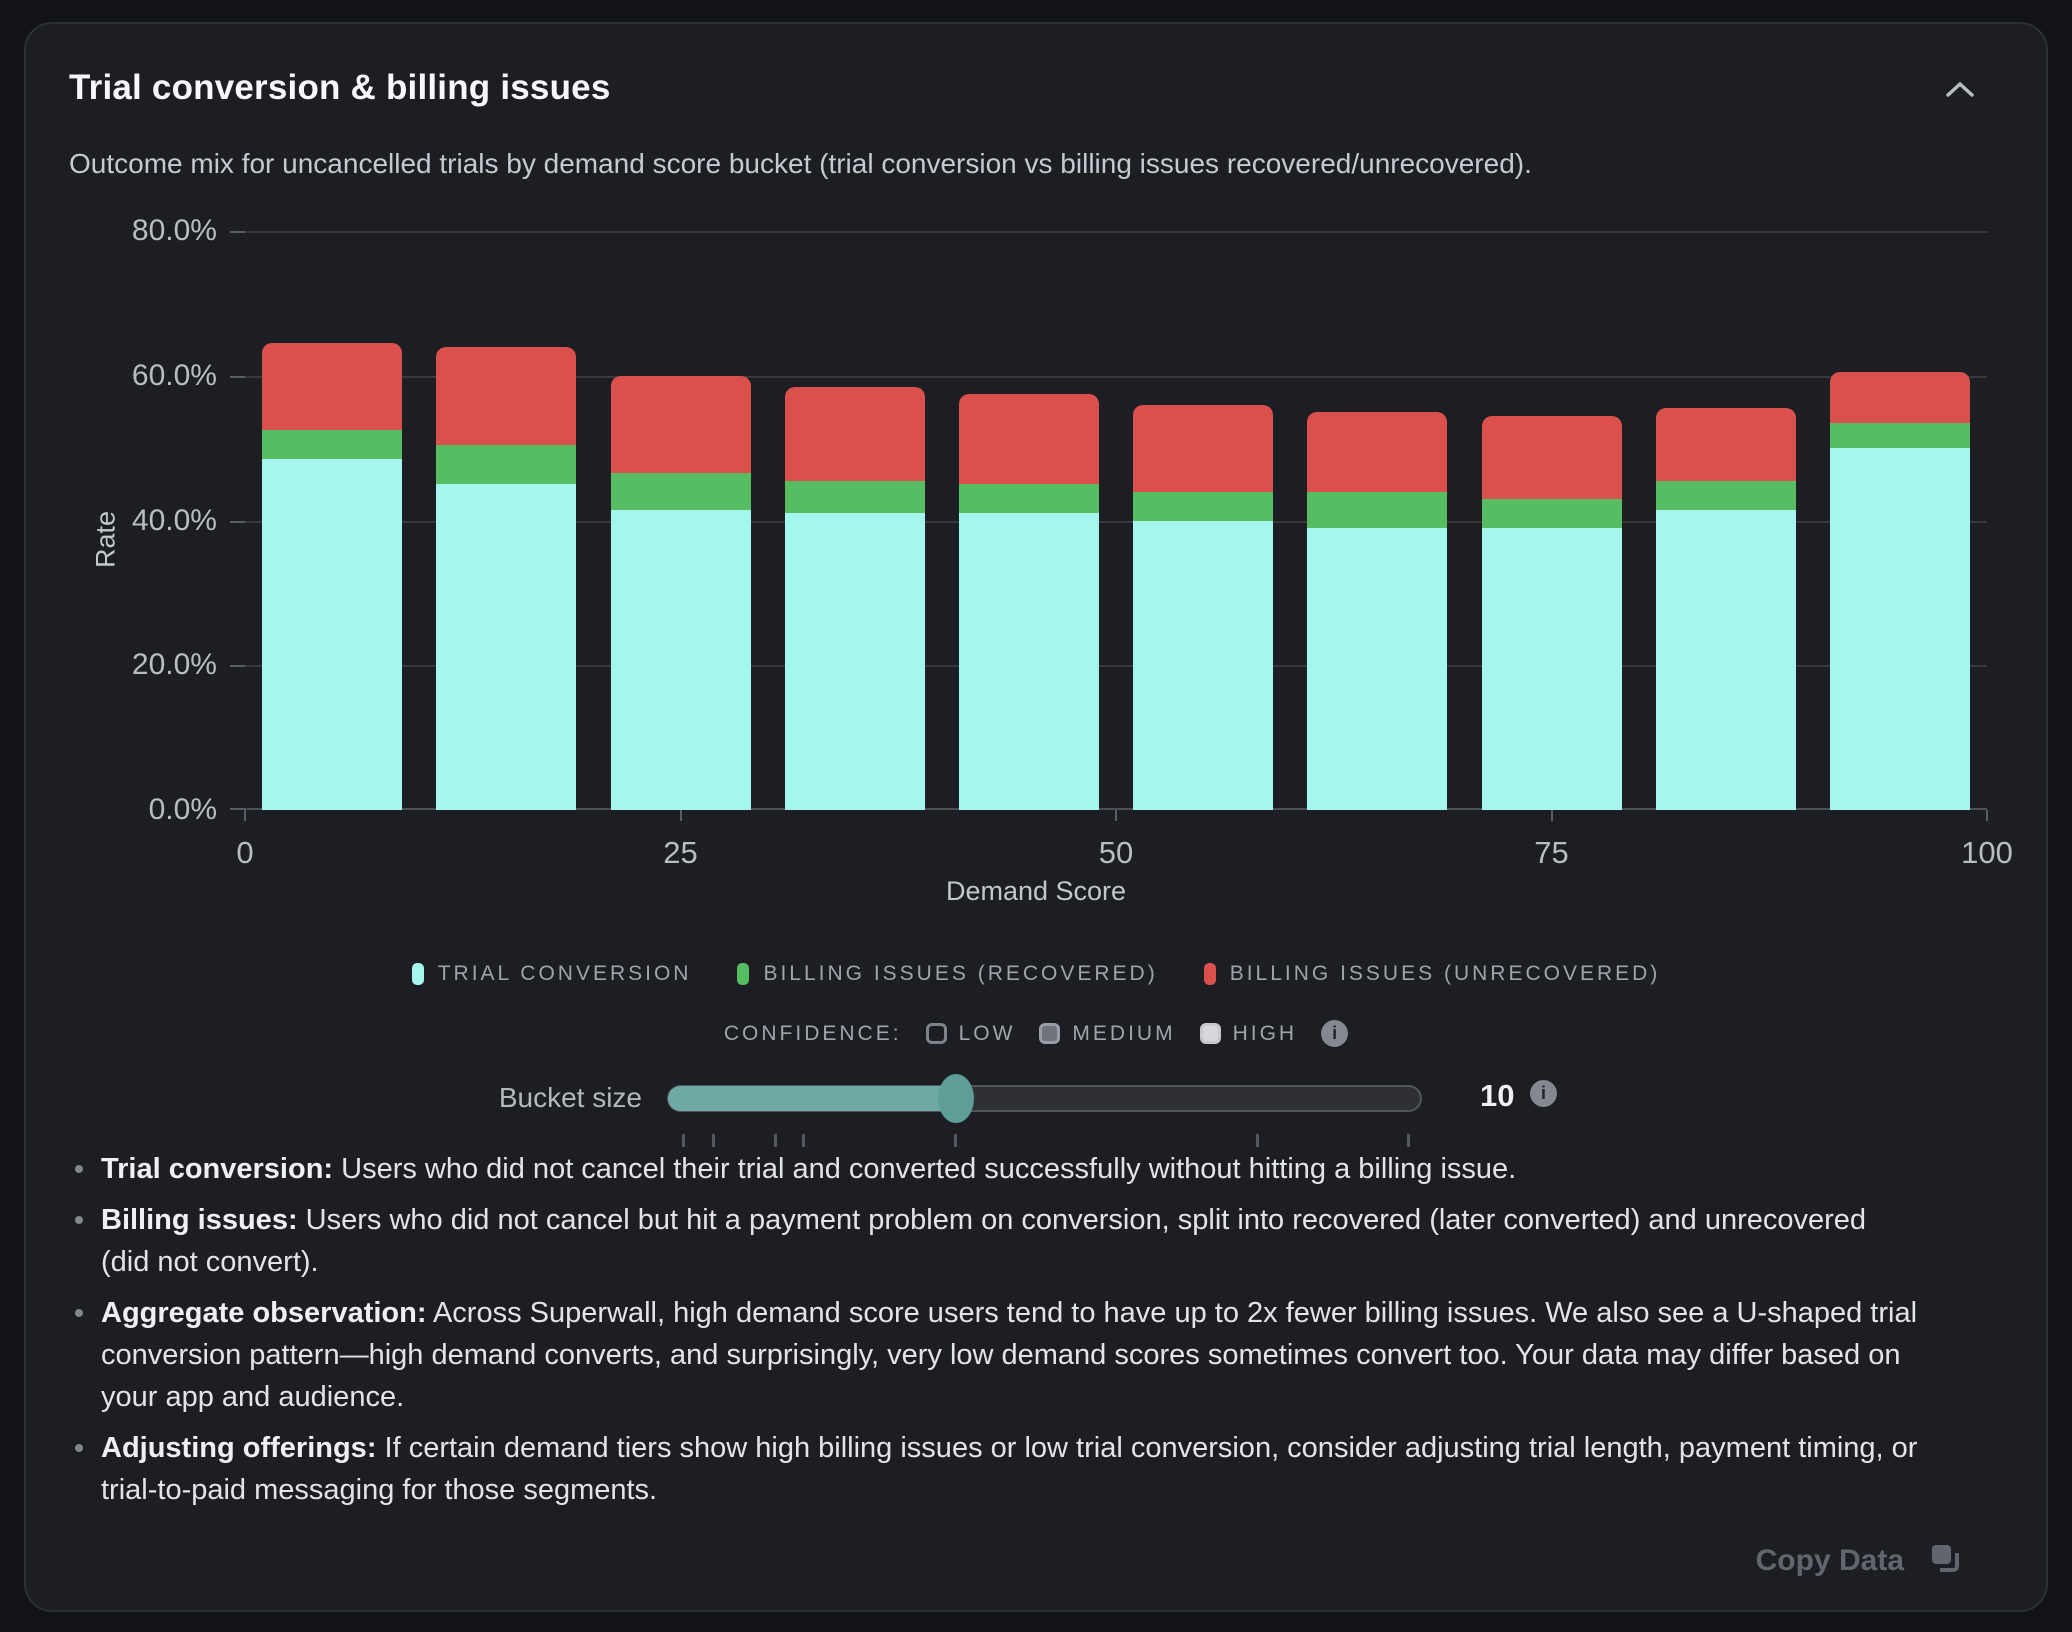 The height and width of the screenshot is (1632, 2072). What do you see at coordinates (955, 1098) in the screenshot?
I see `slider-thumb` at bounding box center [955, 1098].